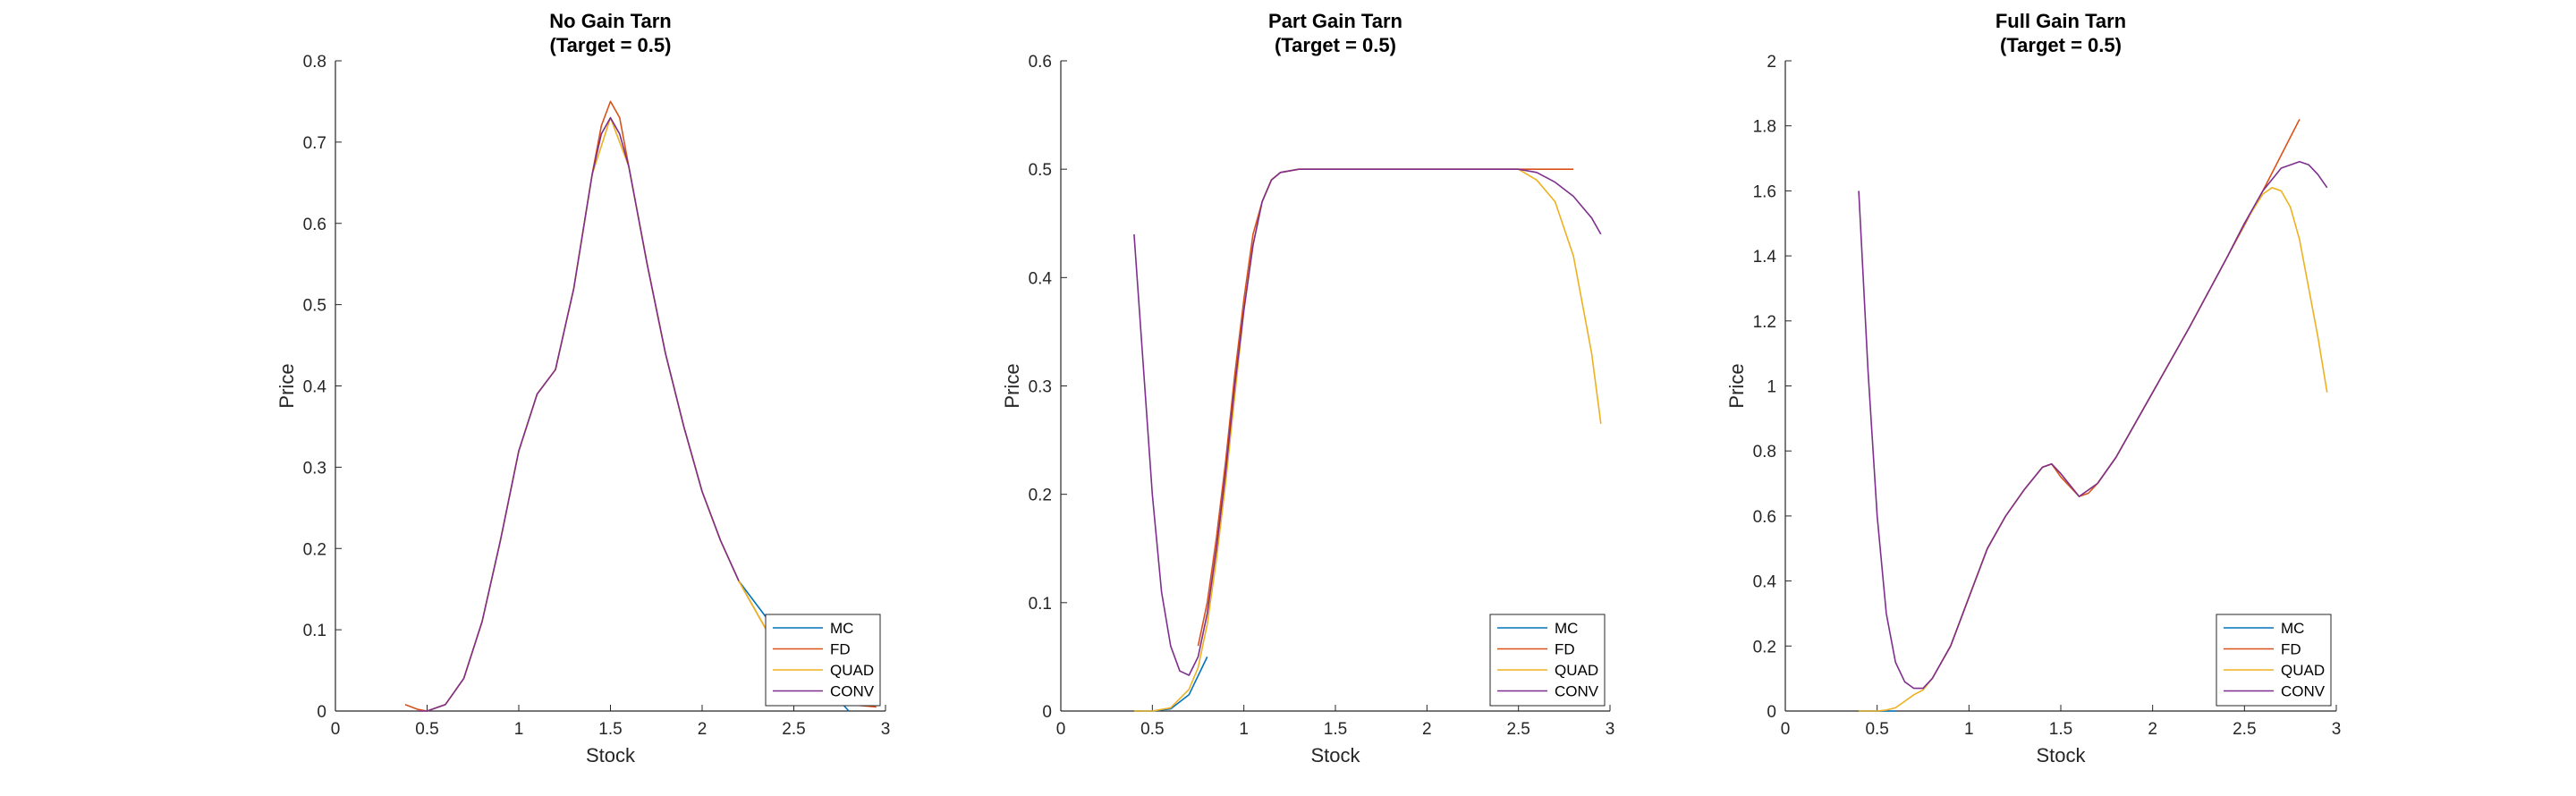 This screenshot has width=2576, height=796. Describe the element at coordinates (2116, 399) in the screenshot. I see `series-line-fd` at that location.